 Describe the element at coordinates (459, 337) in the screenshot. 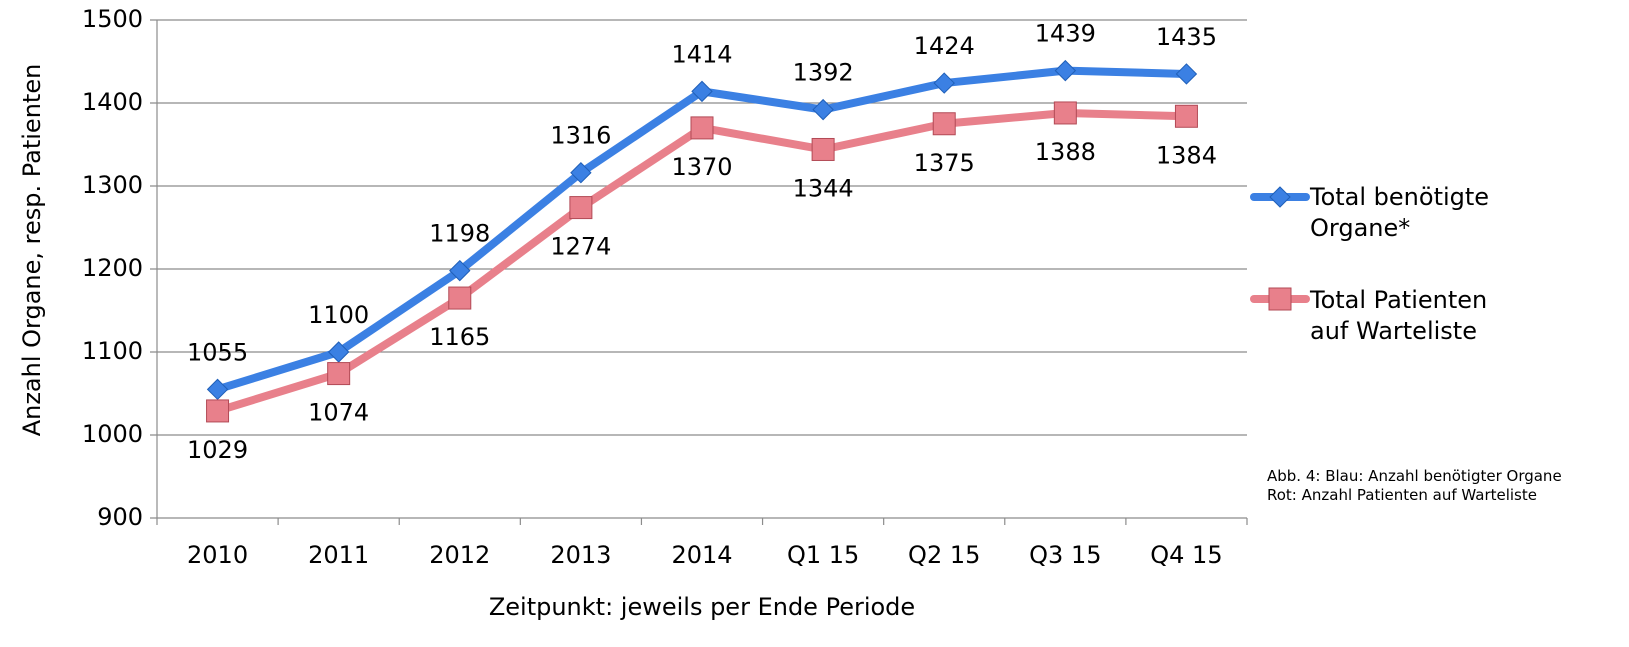

I see `data-label: 1165` at that location.